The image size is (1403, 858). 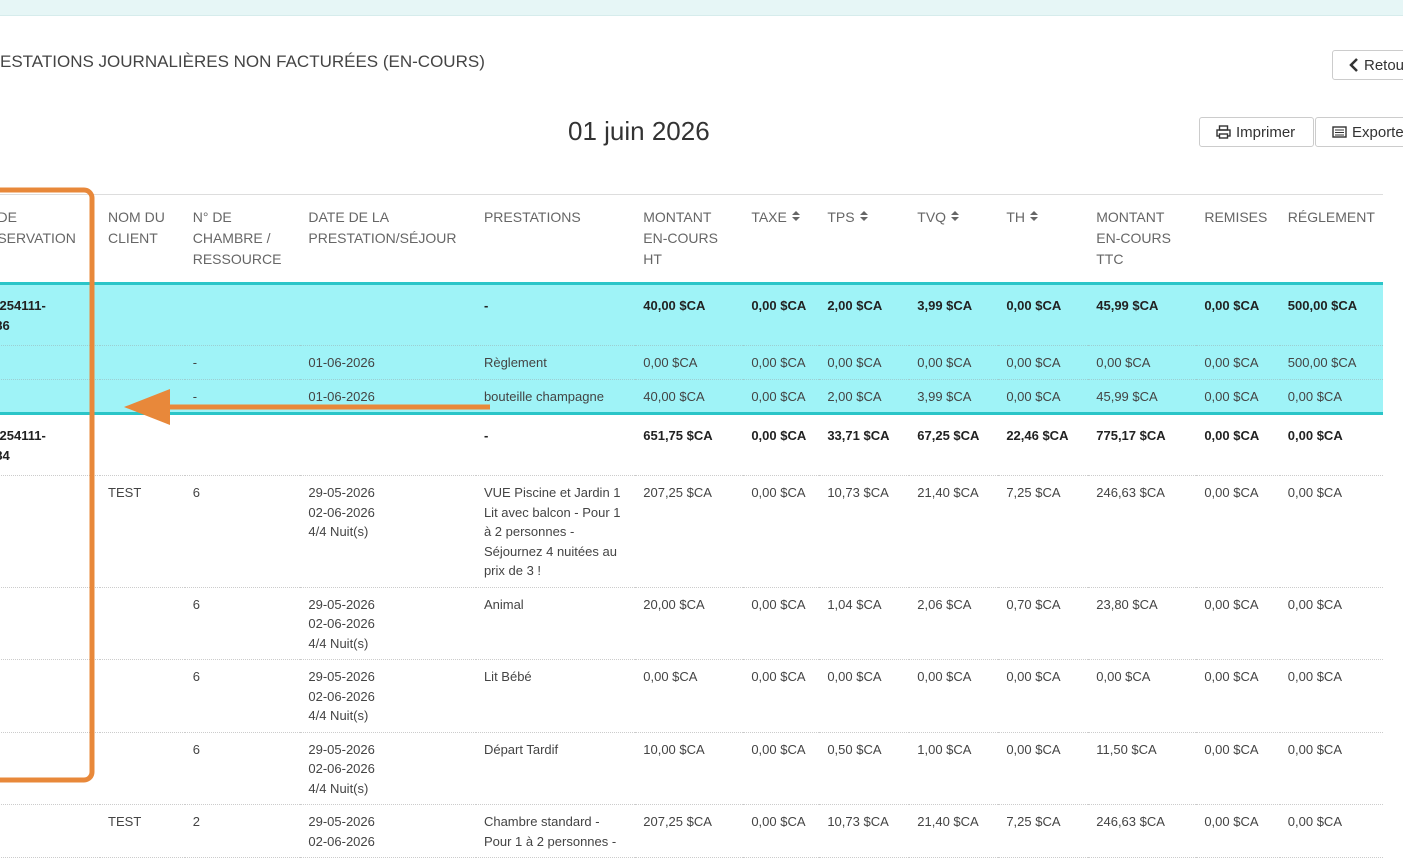 What do you see at coordinates (382, 238) in the screenshot?
I see `header-line: PRESTATION/SÉJOUR` at bounding box center [382, 238].